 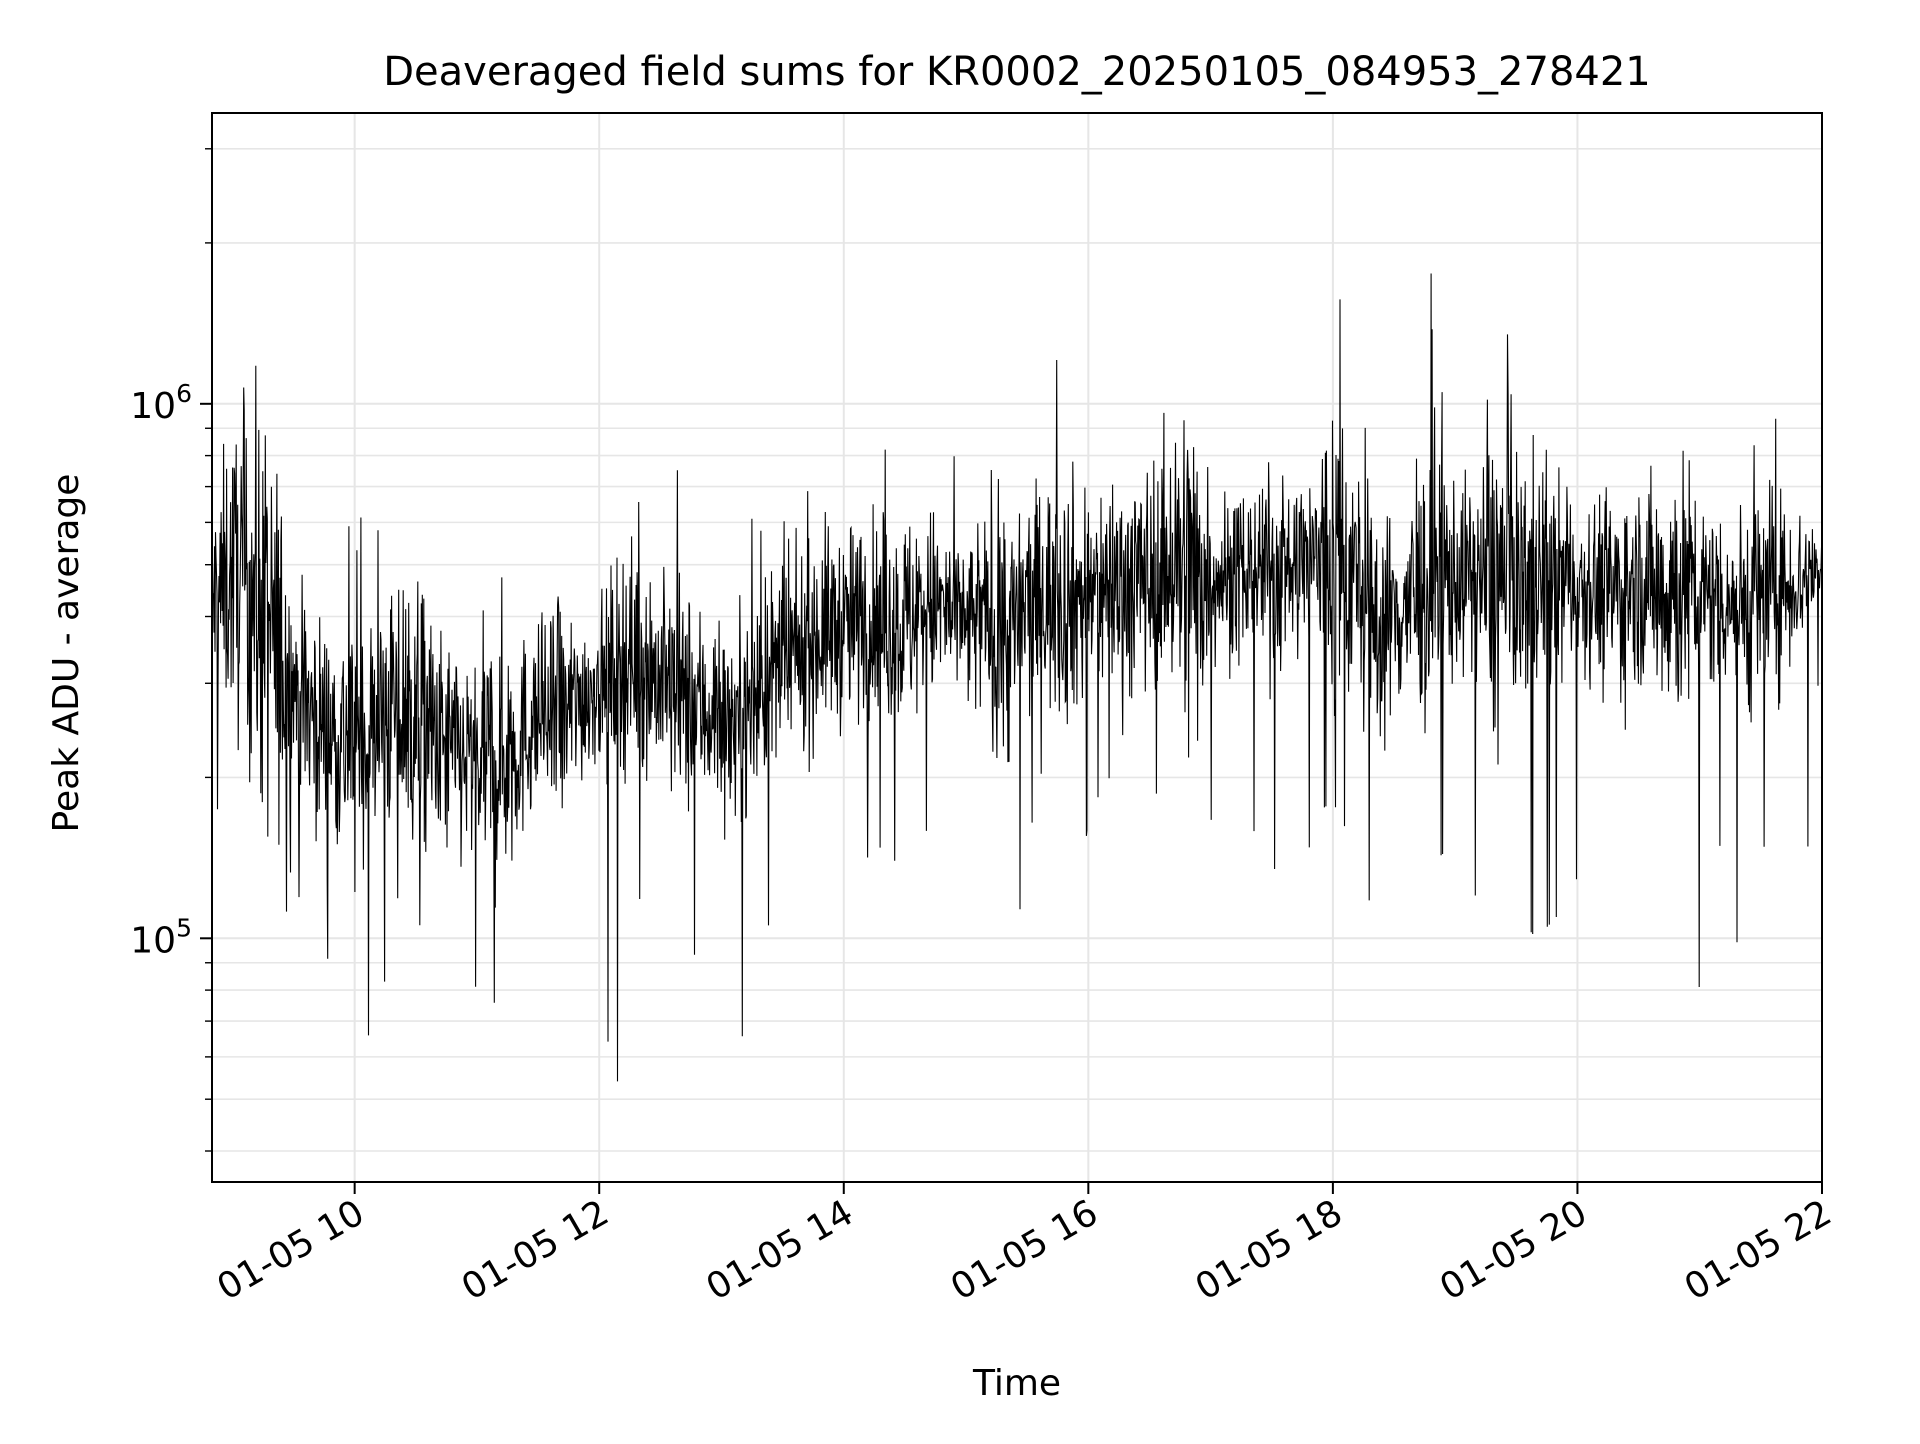 What do you see at coordinates (66, 653) in the screenshot?
I see `y-axis-label: Peak ADU - average` at bounding box center [66, 653].